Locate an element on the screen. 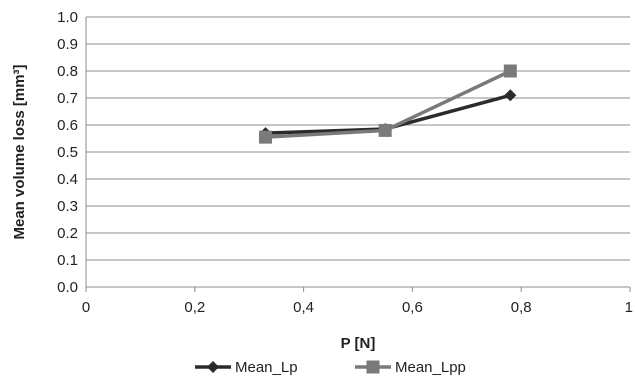  y-tick-label: 0.7 is located at coordinates (67, 98).